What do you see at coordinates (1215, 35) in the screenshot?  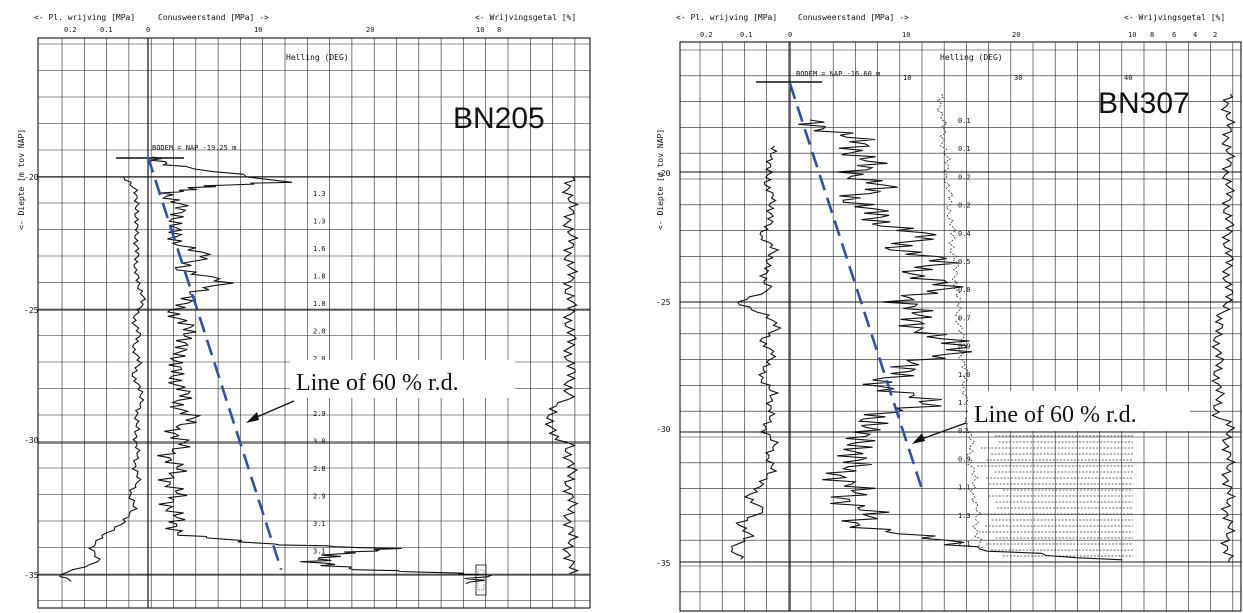 I see `tick-label: 2` at bounding box center [1215, 35].